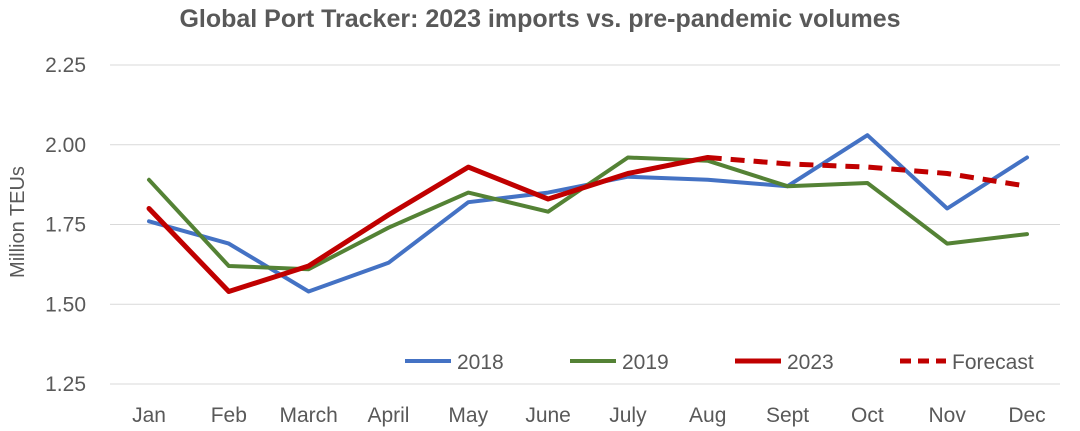 Image resolution: width=1080 pixels, height=431 pixels. I want to click on x-tick-label: Jan, so click(149, 415).